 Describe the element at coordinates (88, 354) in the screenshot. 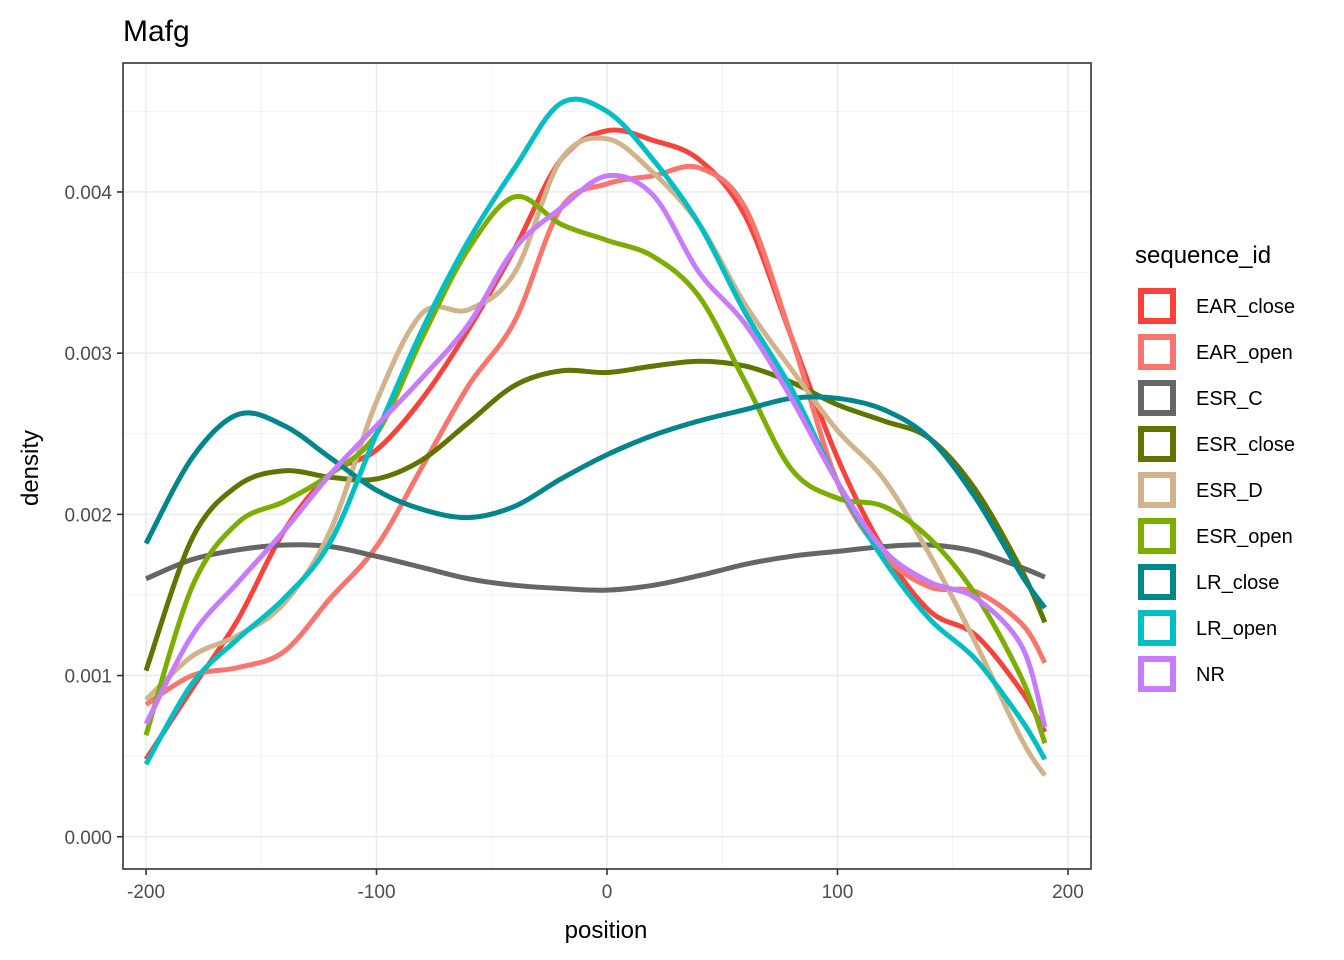

I see `y-tick-label: 0.003` at that location.